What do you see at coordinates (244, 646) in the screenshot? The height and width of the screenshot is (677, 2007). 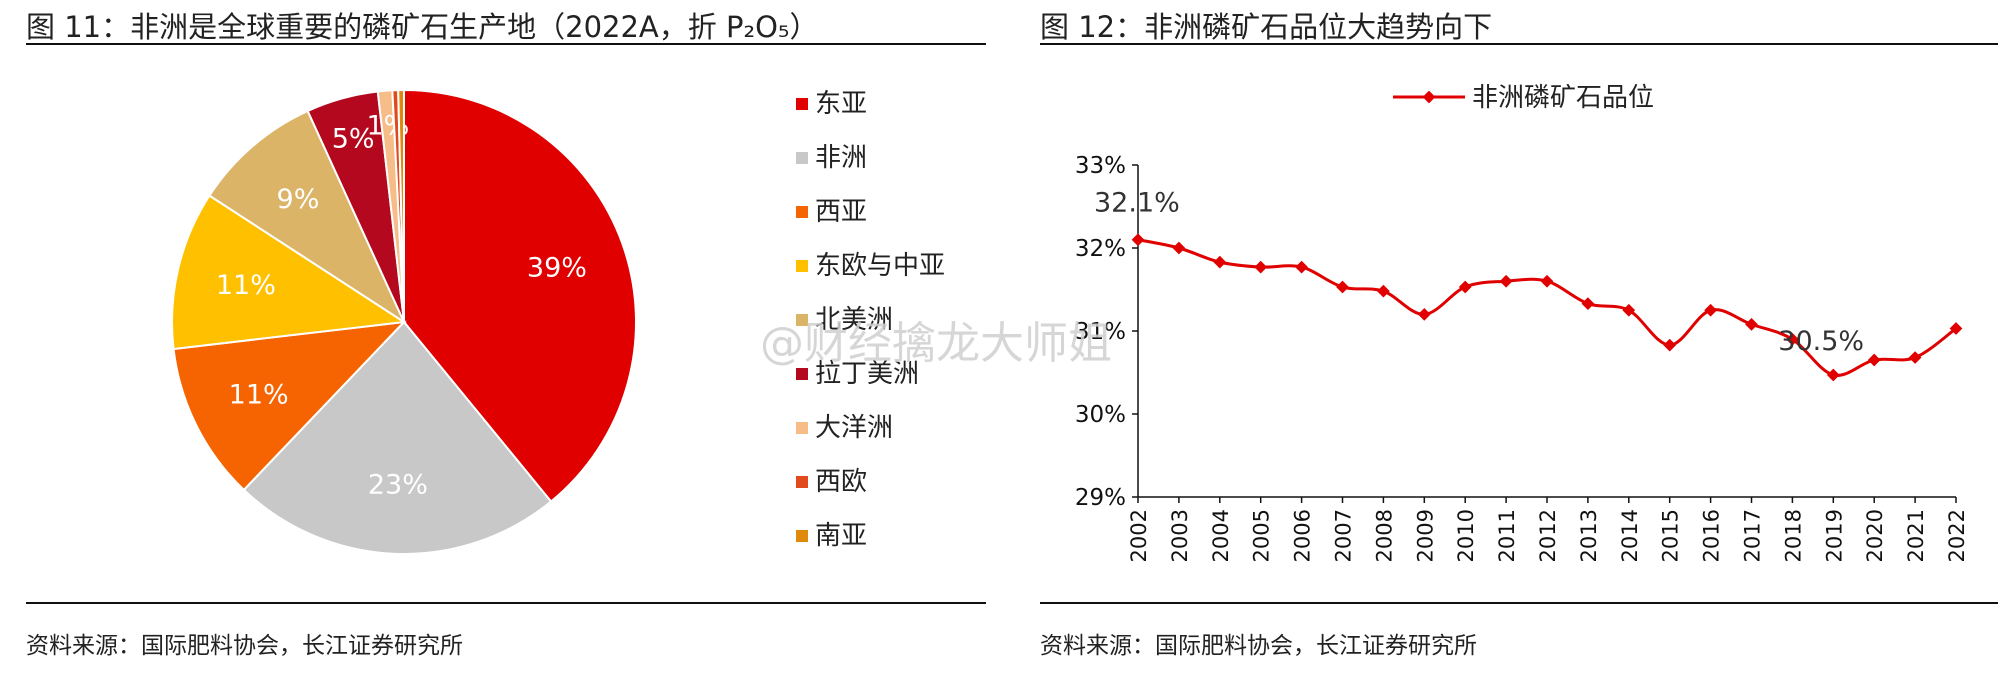 I see `figure-11-source: 资料来源：国际肥料协会，长江证券研究所` at bounding box center [244, 646].